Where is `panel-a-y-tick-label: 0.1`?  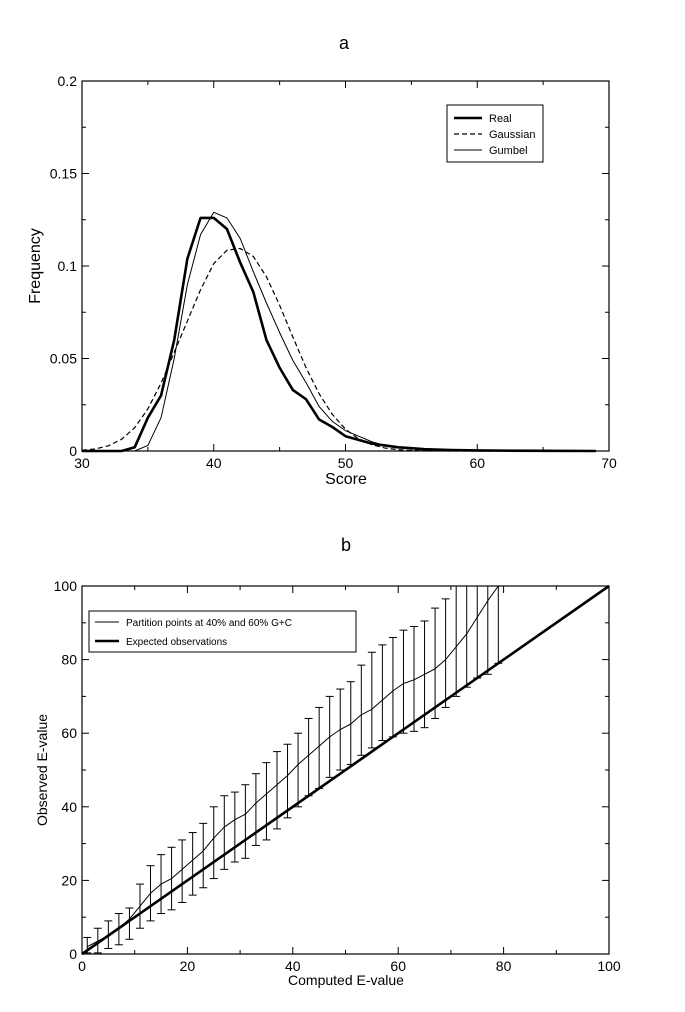
panel-a-y-tick-label: 0.1 is located at coordinates (68, 266).